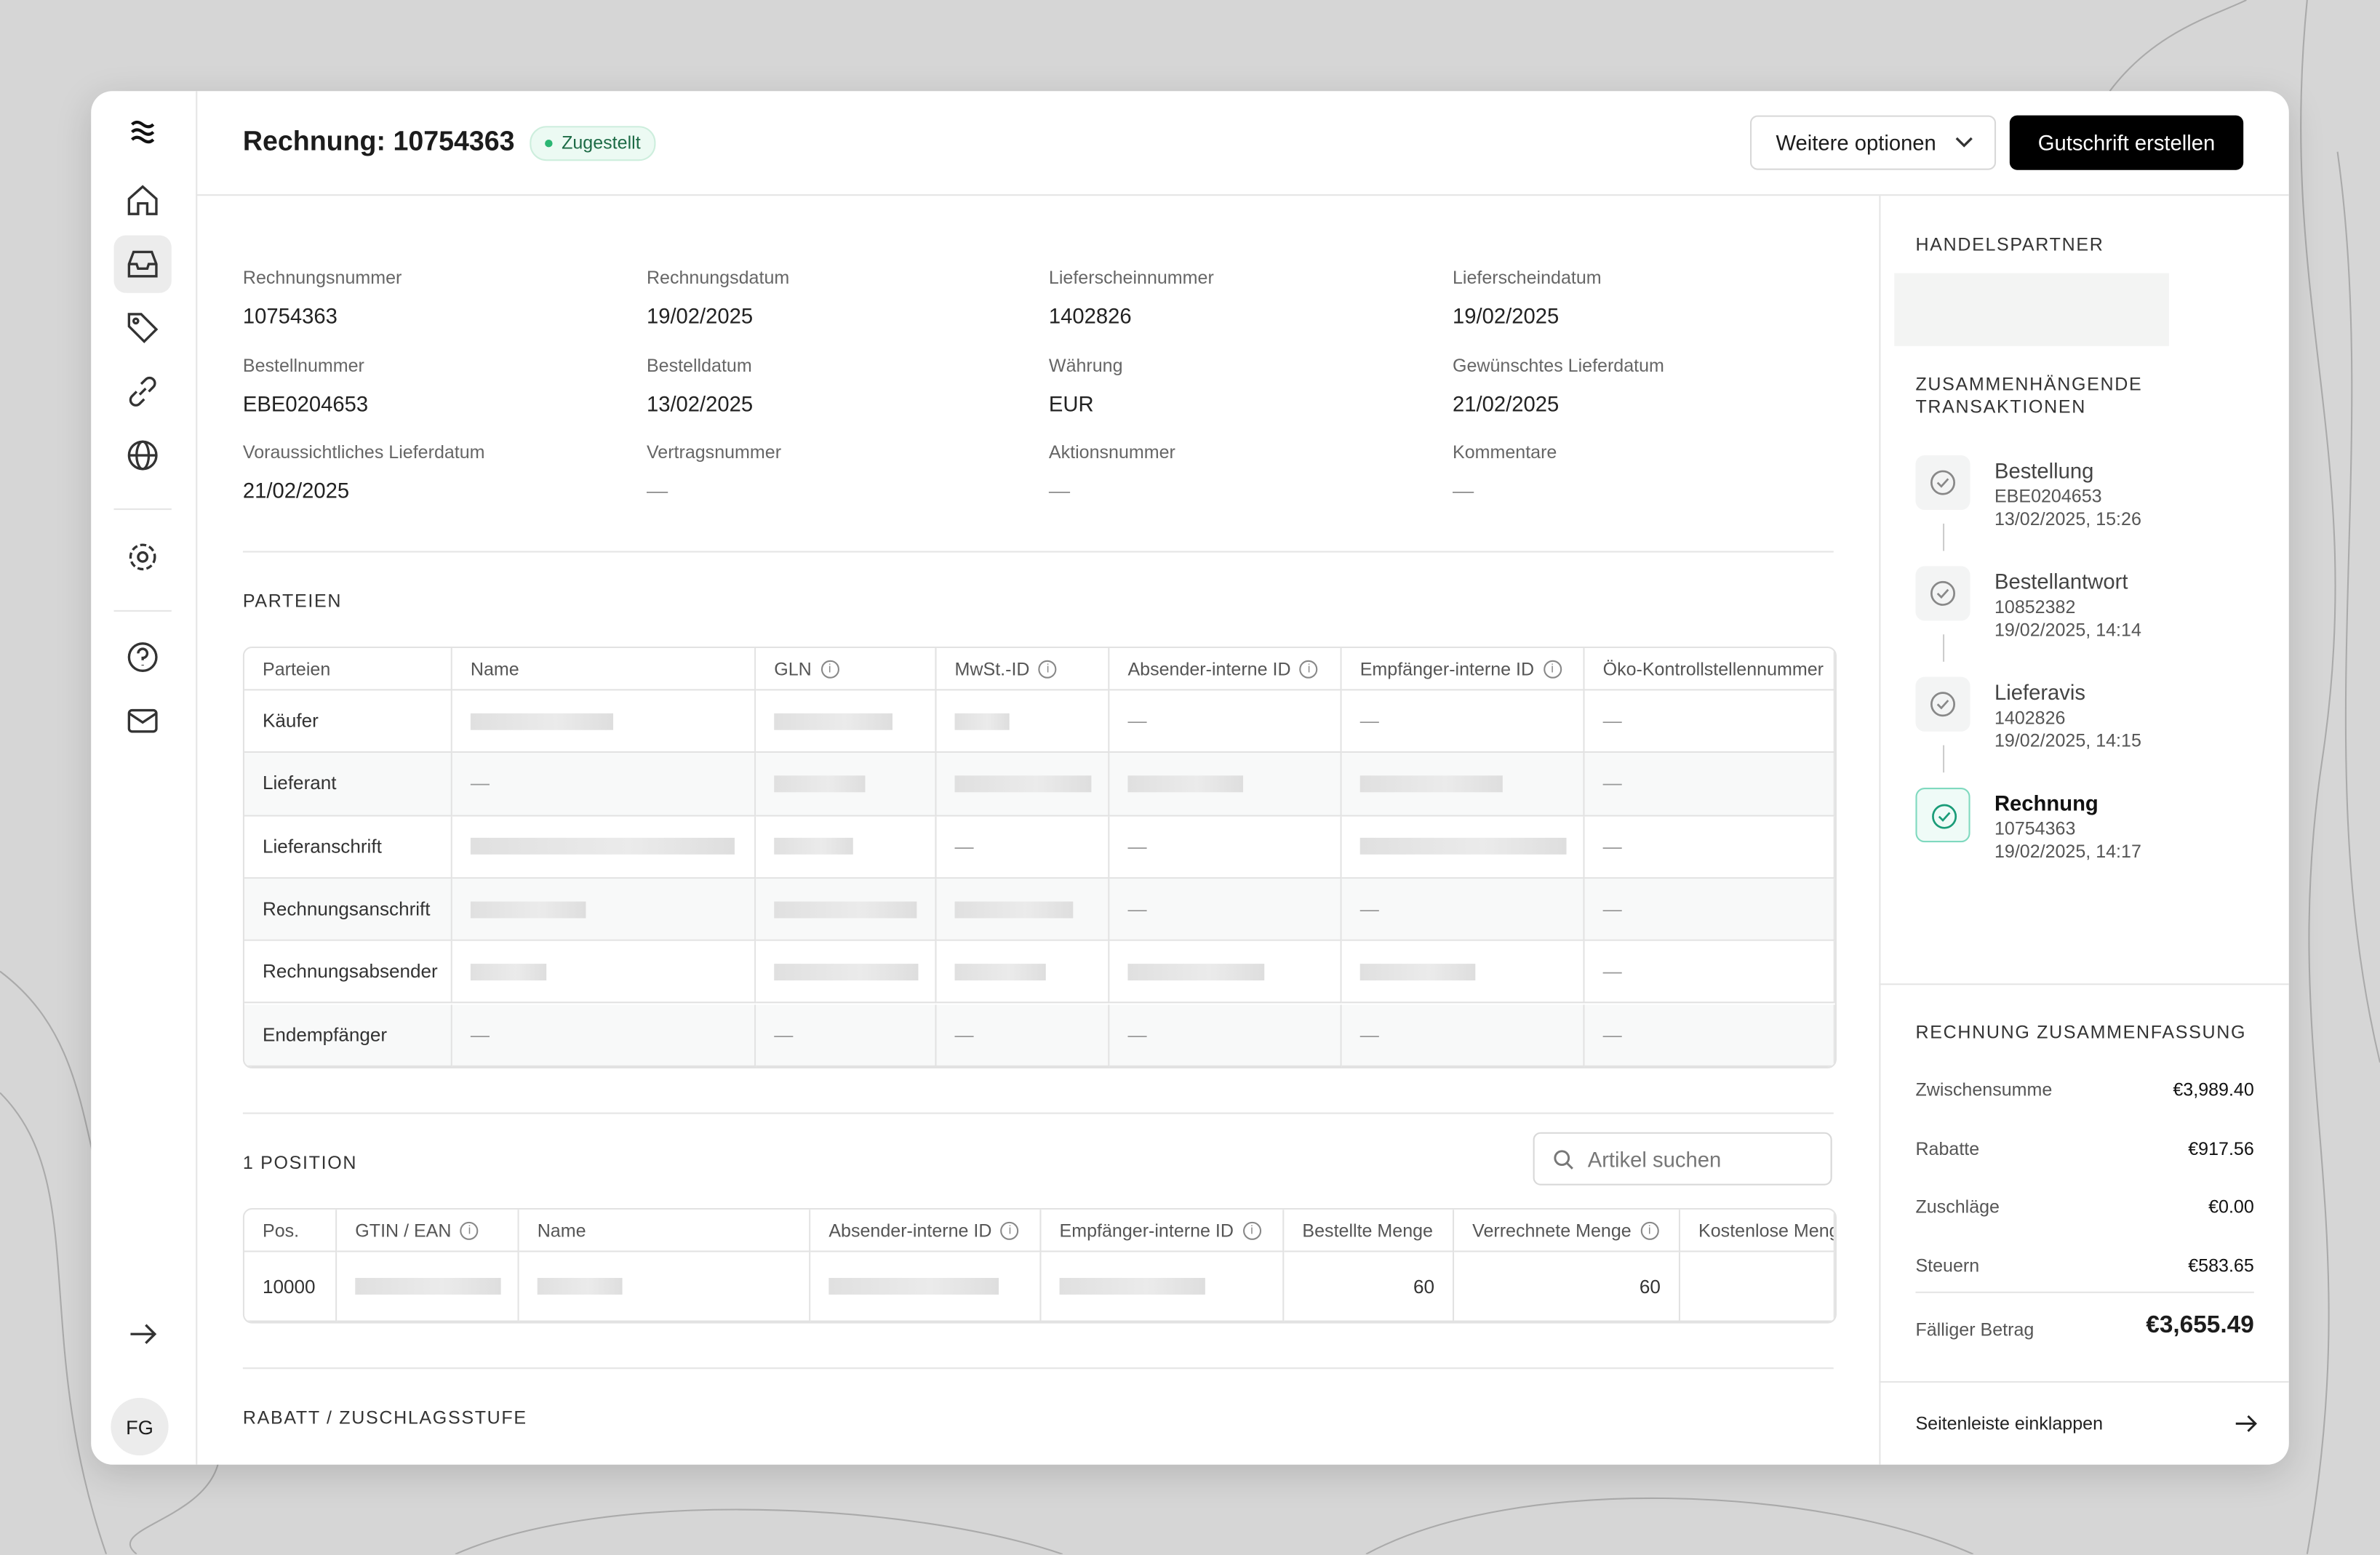  I want to click on cell-text: 10000, so click(289, 1286).